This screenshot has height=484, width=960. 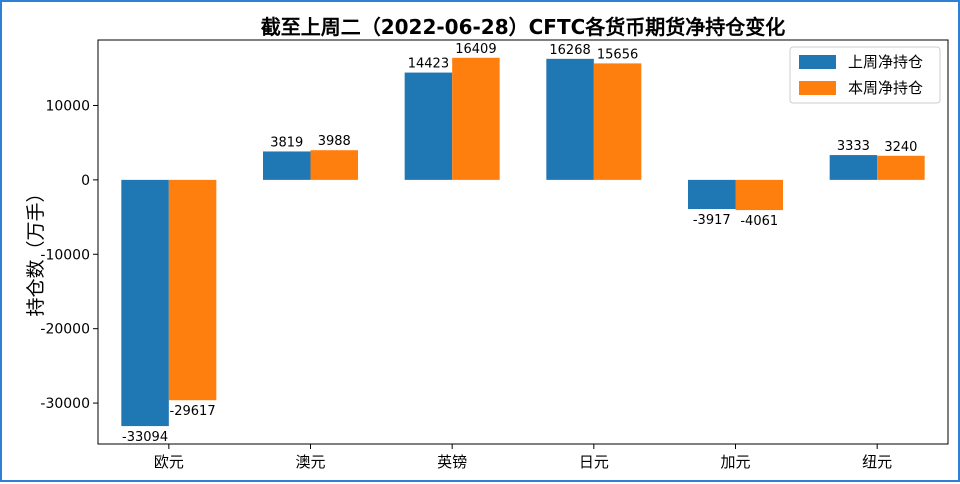 What do you see at coordinates (817, 88) in the screenshot?
I see `legend-swatch-this-week` at bounding box center [817, 88].